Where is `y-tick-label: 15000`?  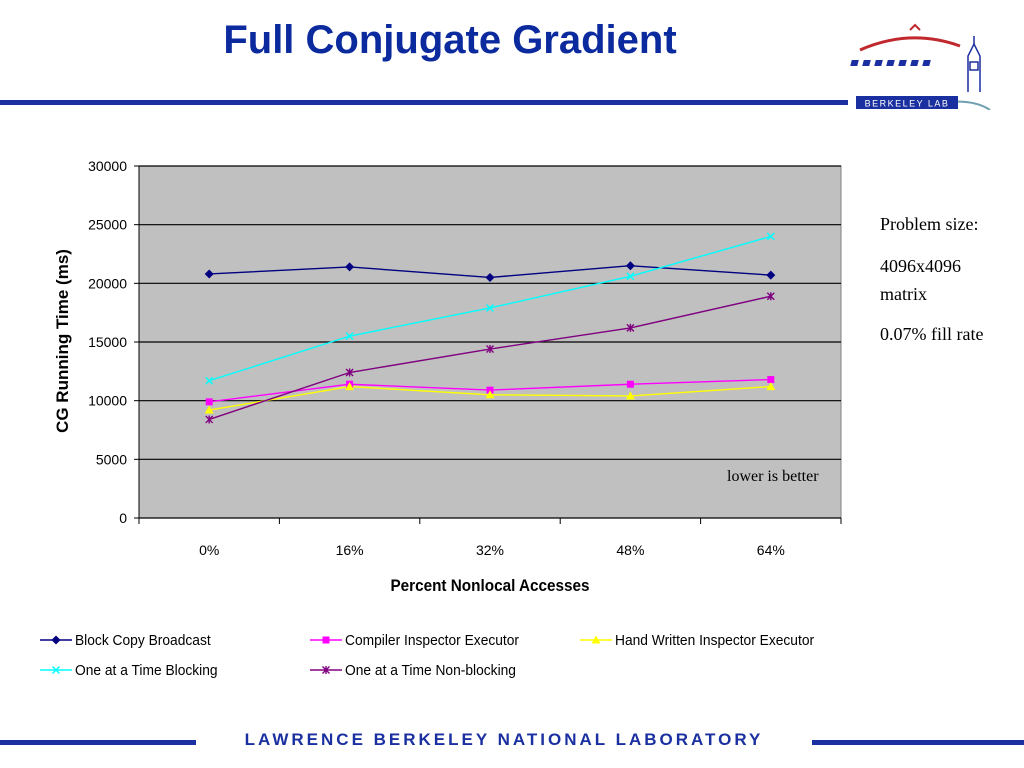 y-tick-label: 15000 is located at coordinates (107, 342).